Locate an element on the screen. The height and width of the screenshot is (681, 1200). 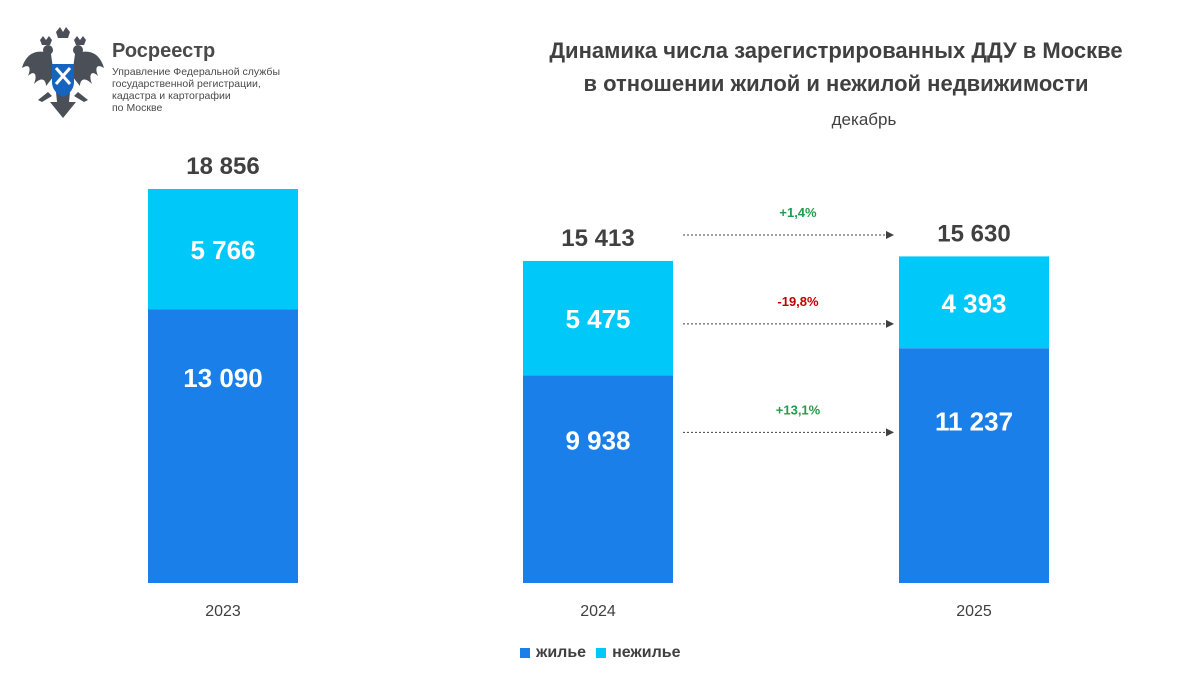
bar-non-residential-2025 is located at coordinates (974, 302).